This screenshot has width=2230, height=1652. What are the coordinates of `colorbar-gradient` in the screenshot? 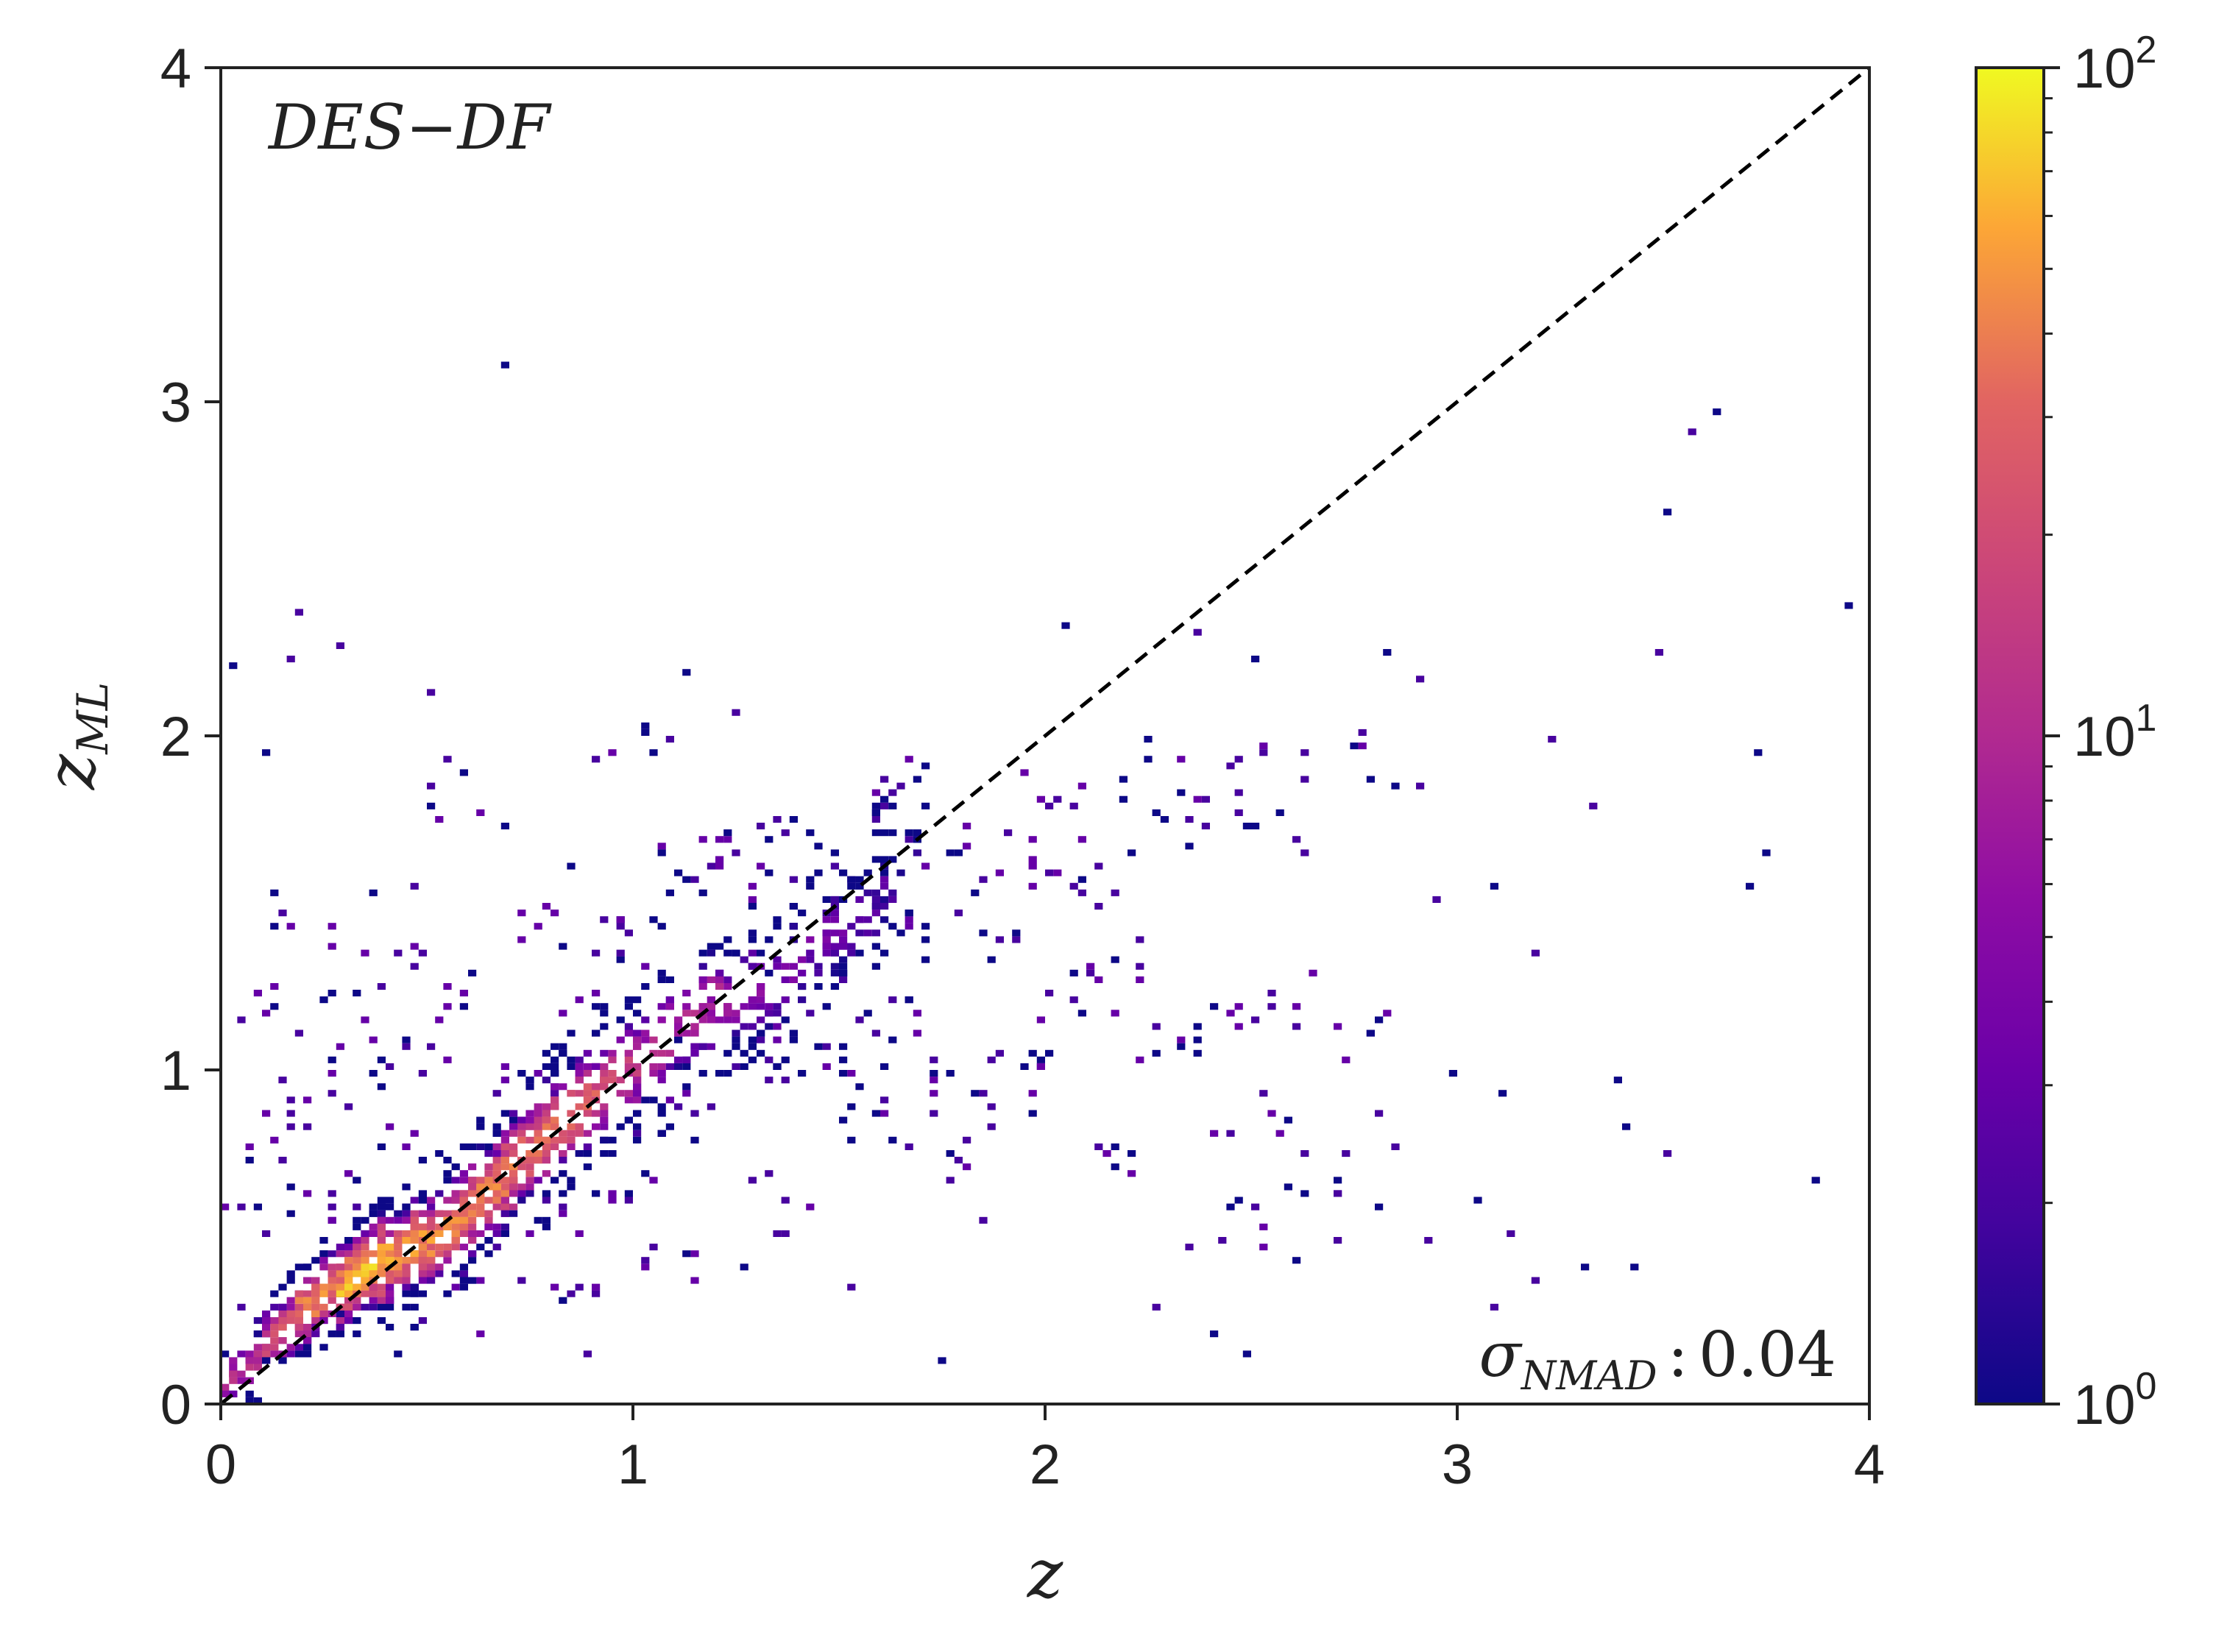 It's located at (2010, 736).